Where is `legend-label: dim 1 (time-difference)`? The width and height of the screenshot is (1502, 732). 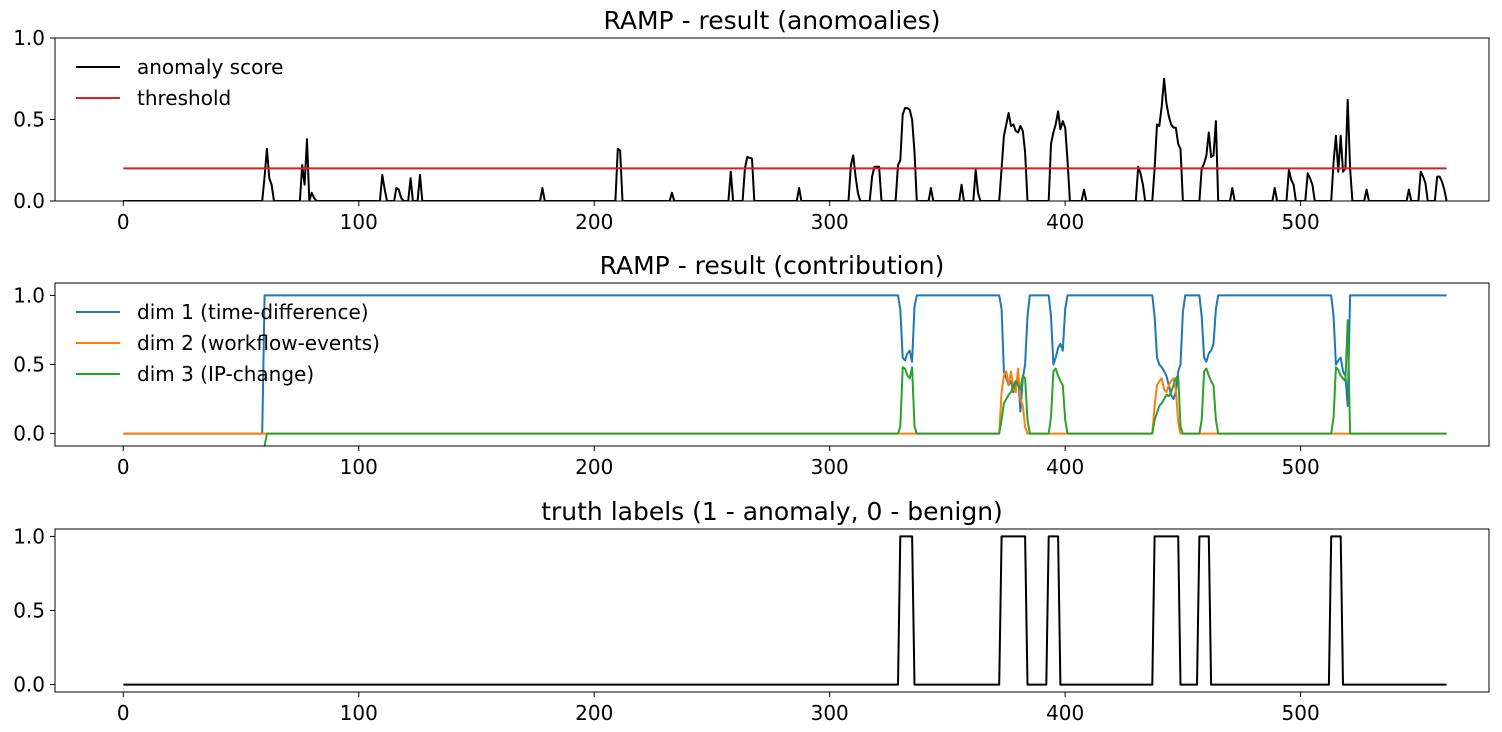
legend-label: dim 1 (time-difference) is located at coordinates (253, 312).